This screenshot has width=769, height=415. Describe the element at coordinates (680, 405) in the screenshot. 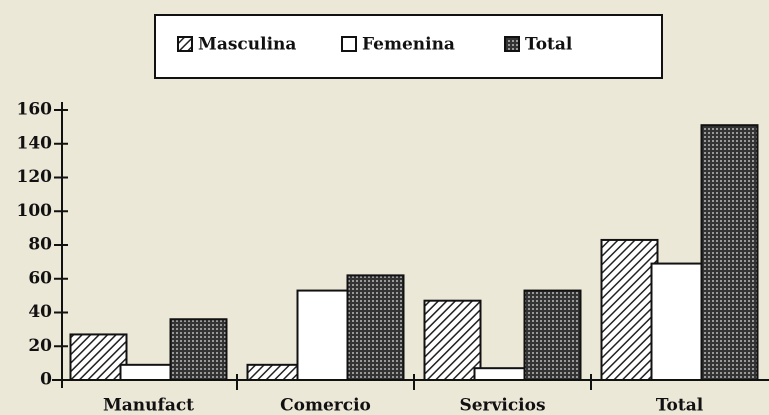

I see `x-tick-label: Total` at that location.